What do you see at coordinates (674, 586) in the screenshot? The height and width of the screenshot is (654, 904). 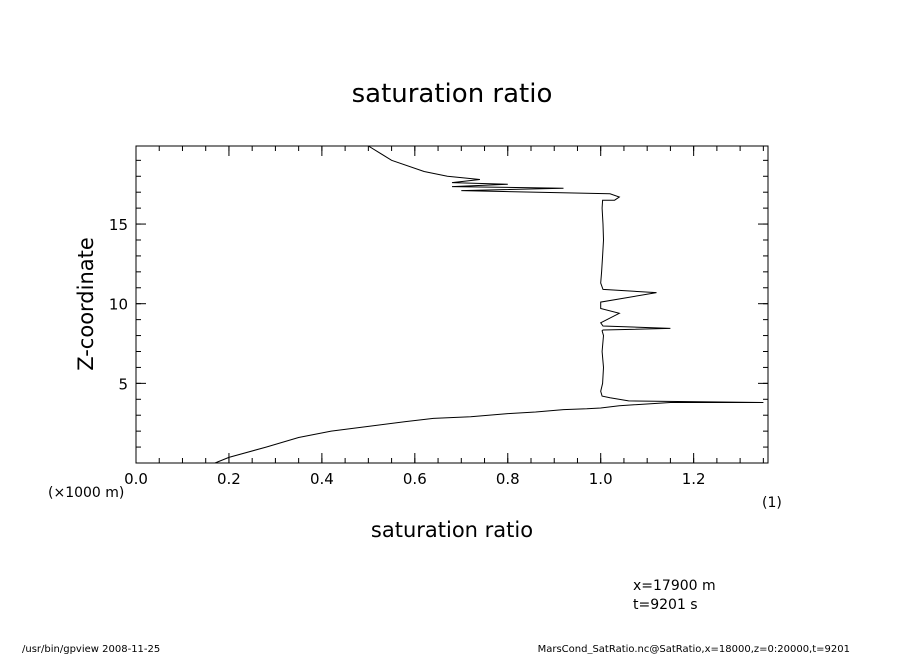 I see `x-position-info: x=17900 m` at bounding box center [674, 586].